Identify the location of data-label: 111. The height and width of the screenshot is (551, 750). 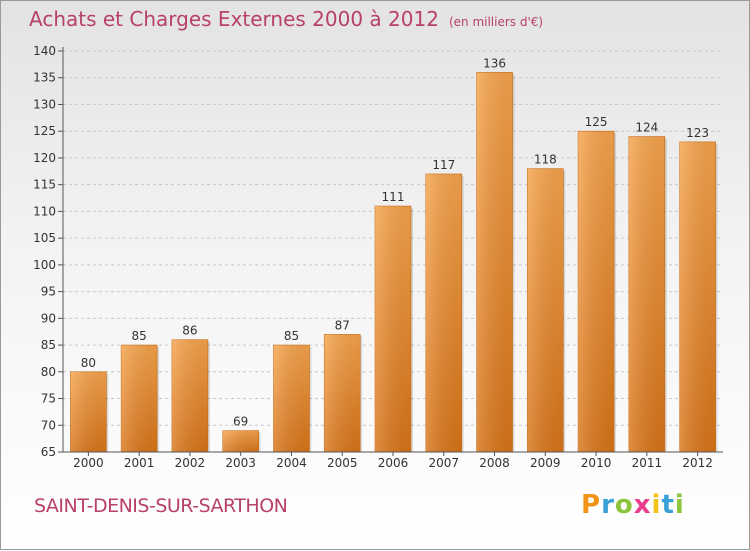
(393, 197).